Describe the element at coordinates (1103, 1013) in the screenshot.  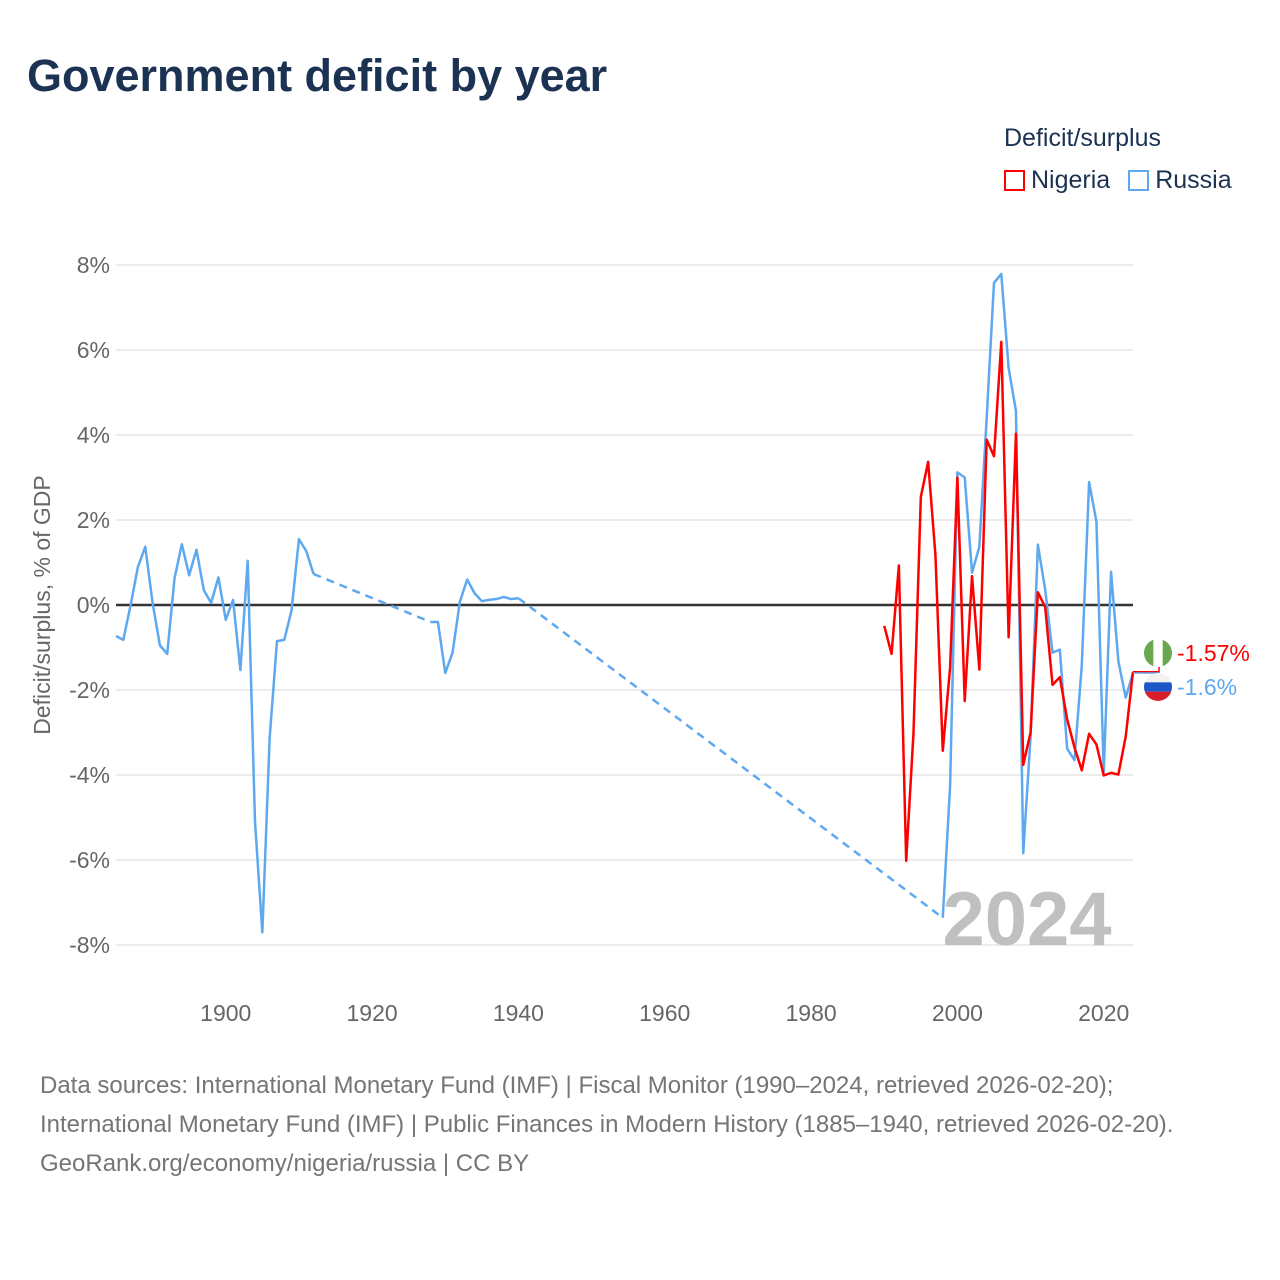
I see `x-tick-label: 2020` at that location.